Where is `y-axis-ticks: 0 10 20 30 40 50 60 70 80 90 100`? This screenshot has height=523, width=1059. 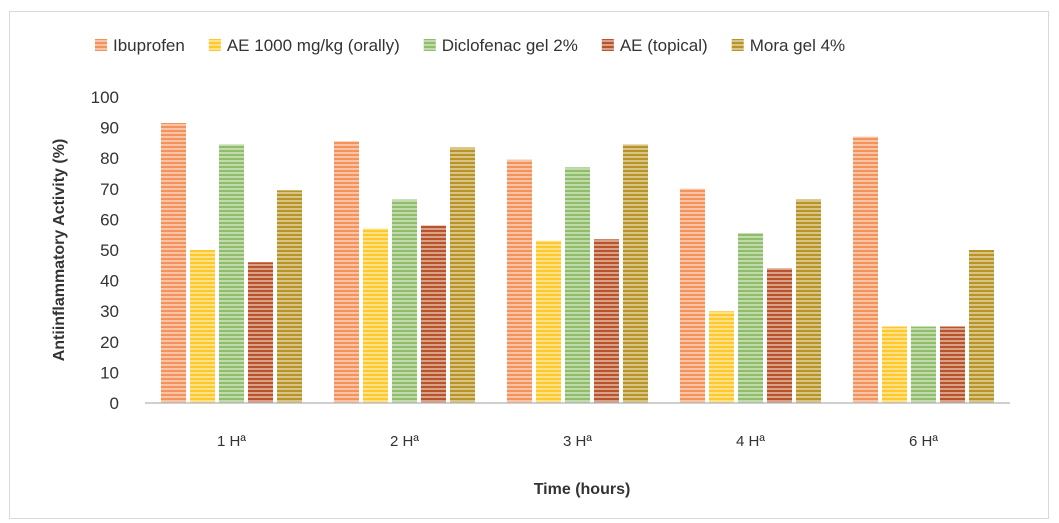 y-axis-ticks: 0 10 20 30 40 50 60 70 80 90 100 is located at coordinates (105, 250).